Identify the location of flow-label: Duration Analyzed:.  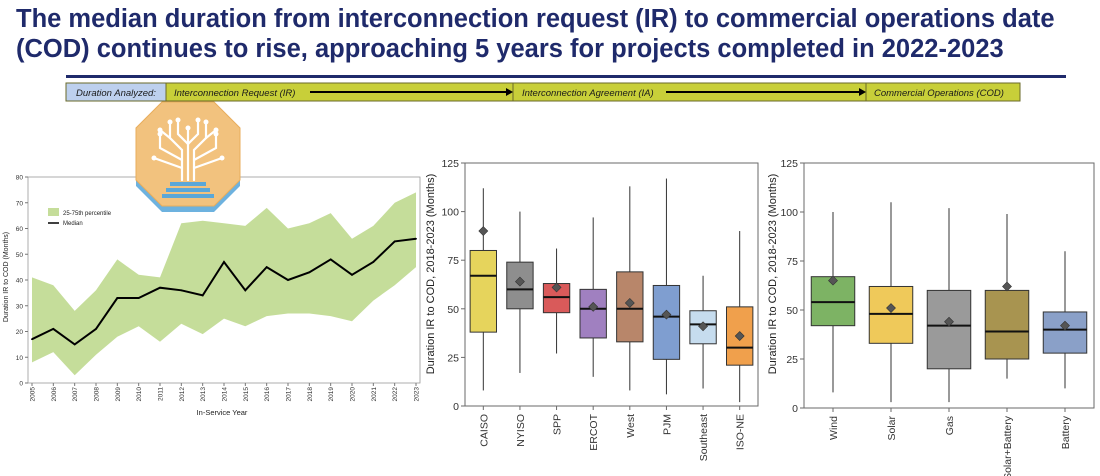
(116, 93).